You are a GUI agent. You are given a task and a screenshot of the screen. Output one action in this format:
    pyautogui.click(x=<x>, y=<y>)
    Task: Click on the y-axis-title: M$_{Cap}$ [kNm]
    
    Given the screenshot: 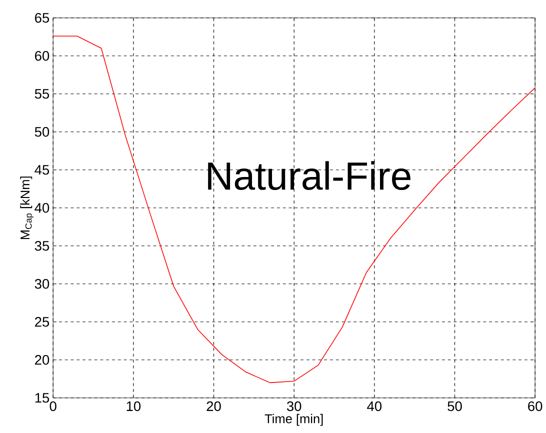 What is the action you would take?
    pyautogui.click(x=27, y=208)
    